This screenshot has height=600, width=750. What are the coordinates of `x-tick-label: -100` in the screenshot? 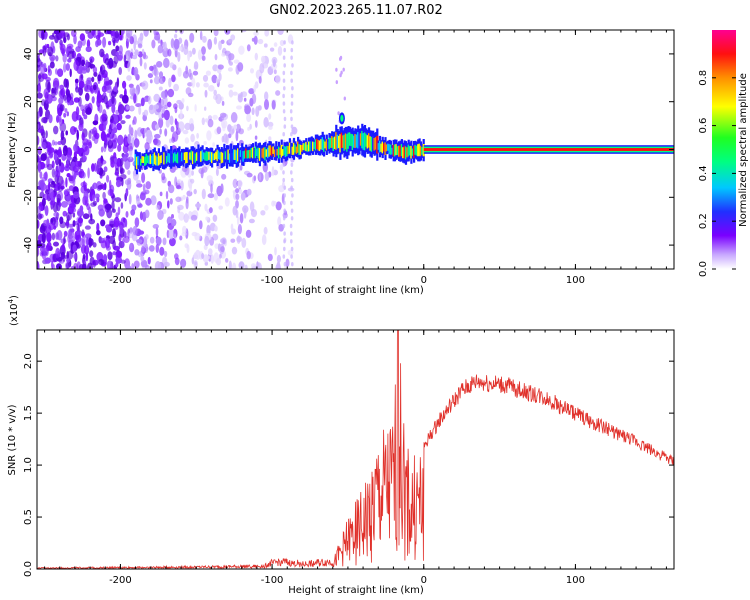 It's located at (272, 580).